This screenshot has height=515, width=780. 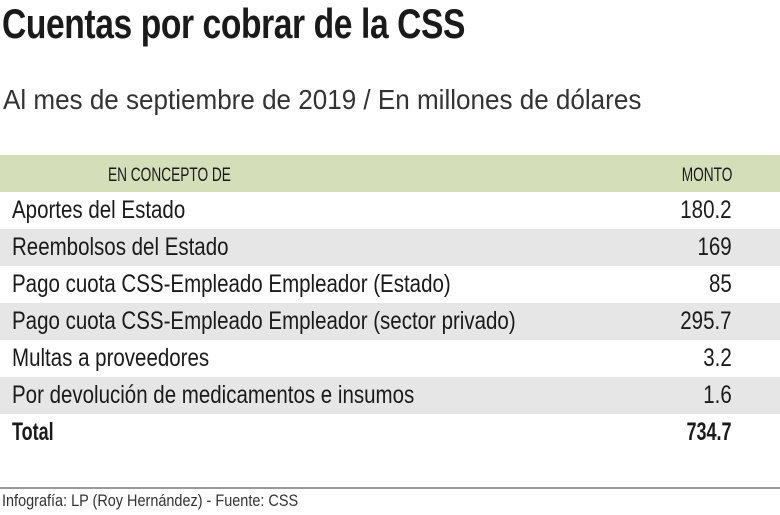 What do you see at coordinates (706, 210) in the screenshot?
I see `row-amount-text: 180.2` at bounding box center [706, 210].